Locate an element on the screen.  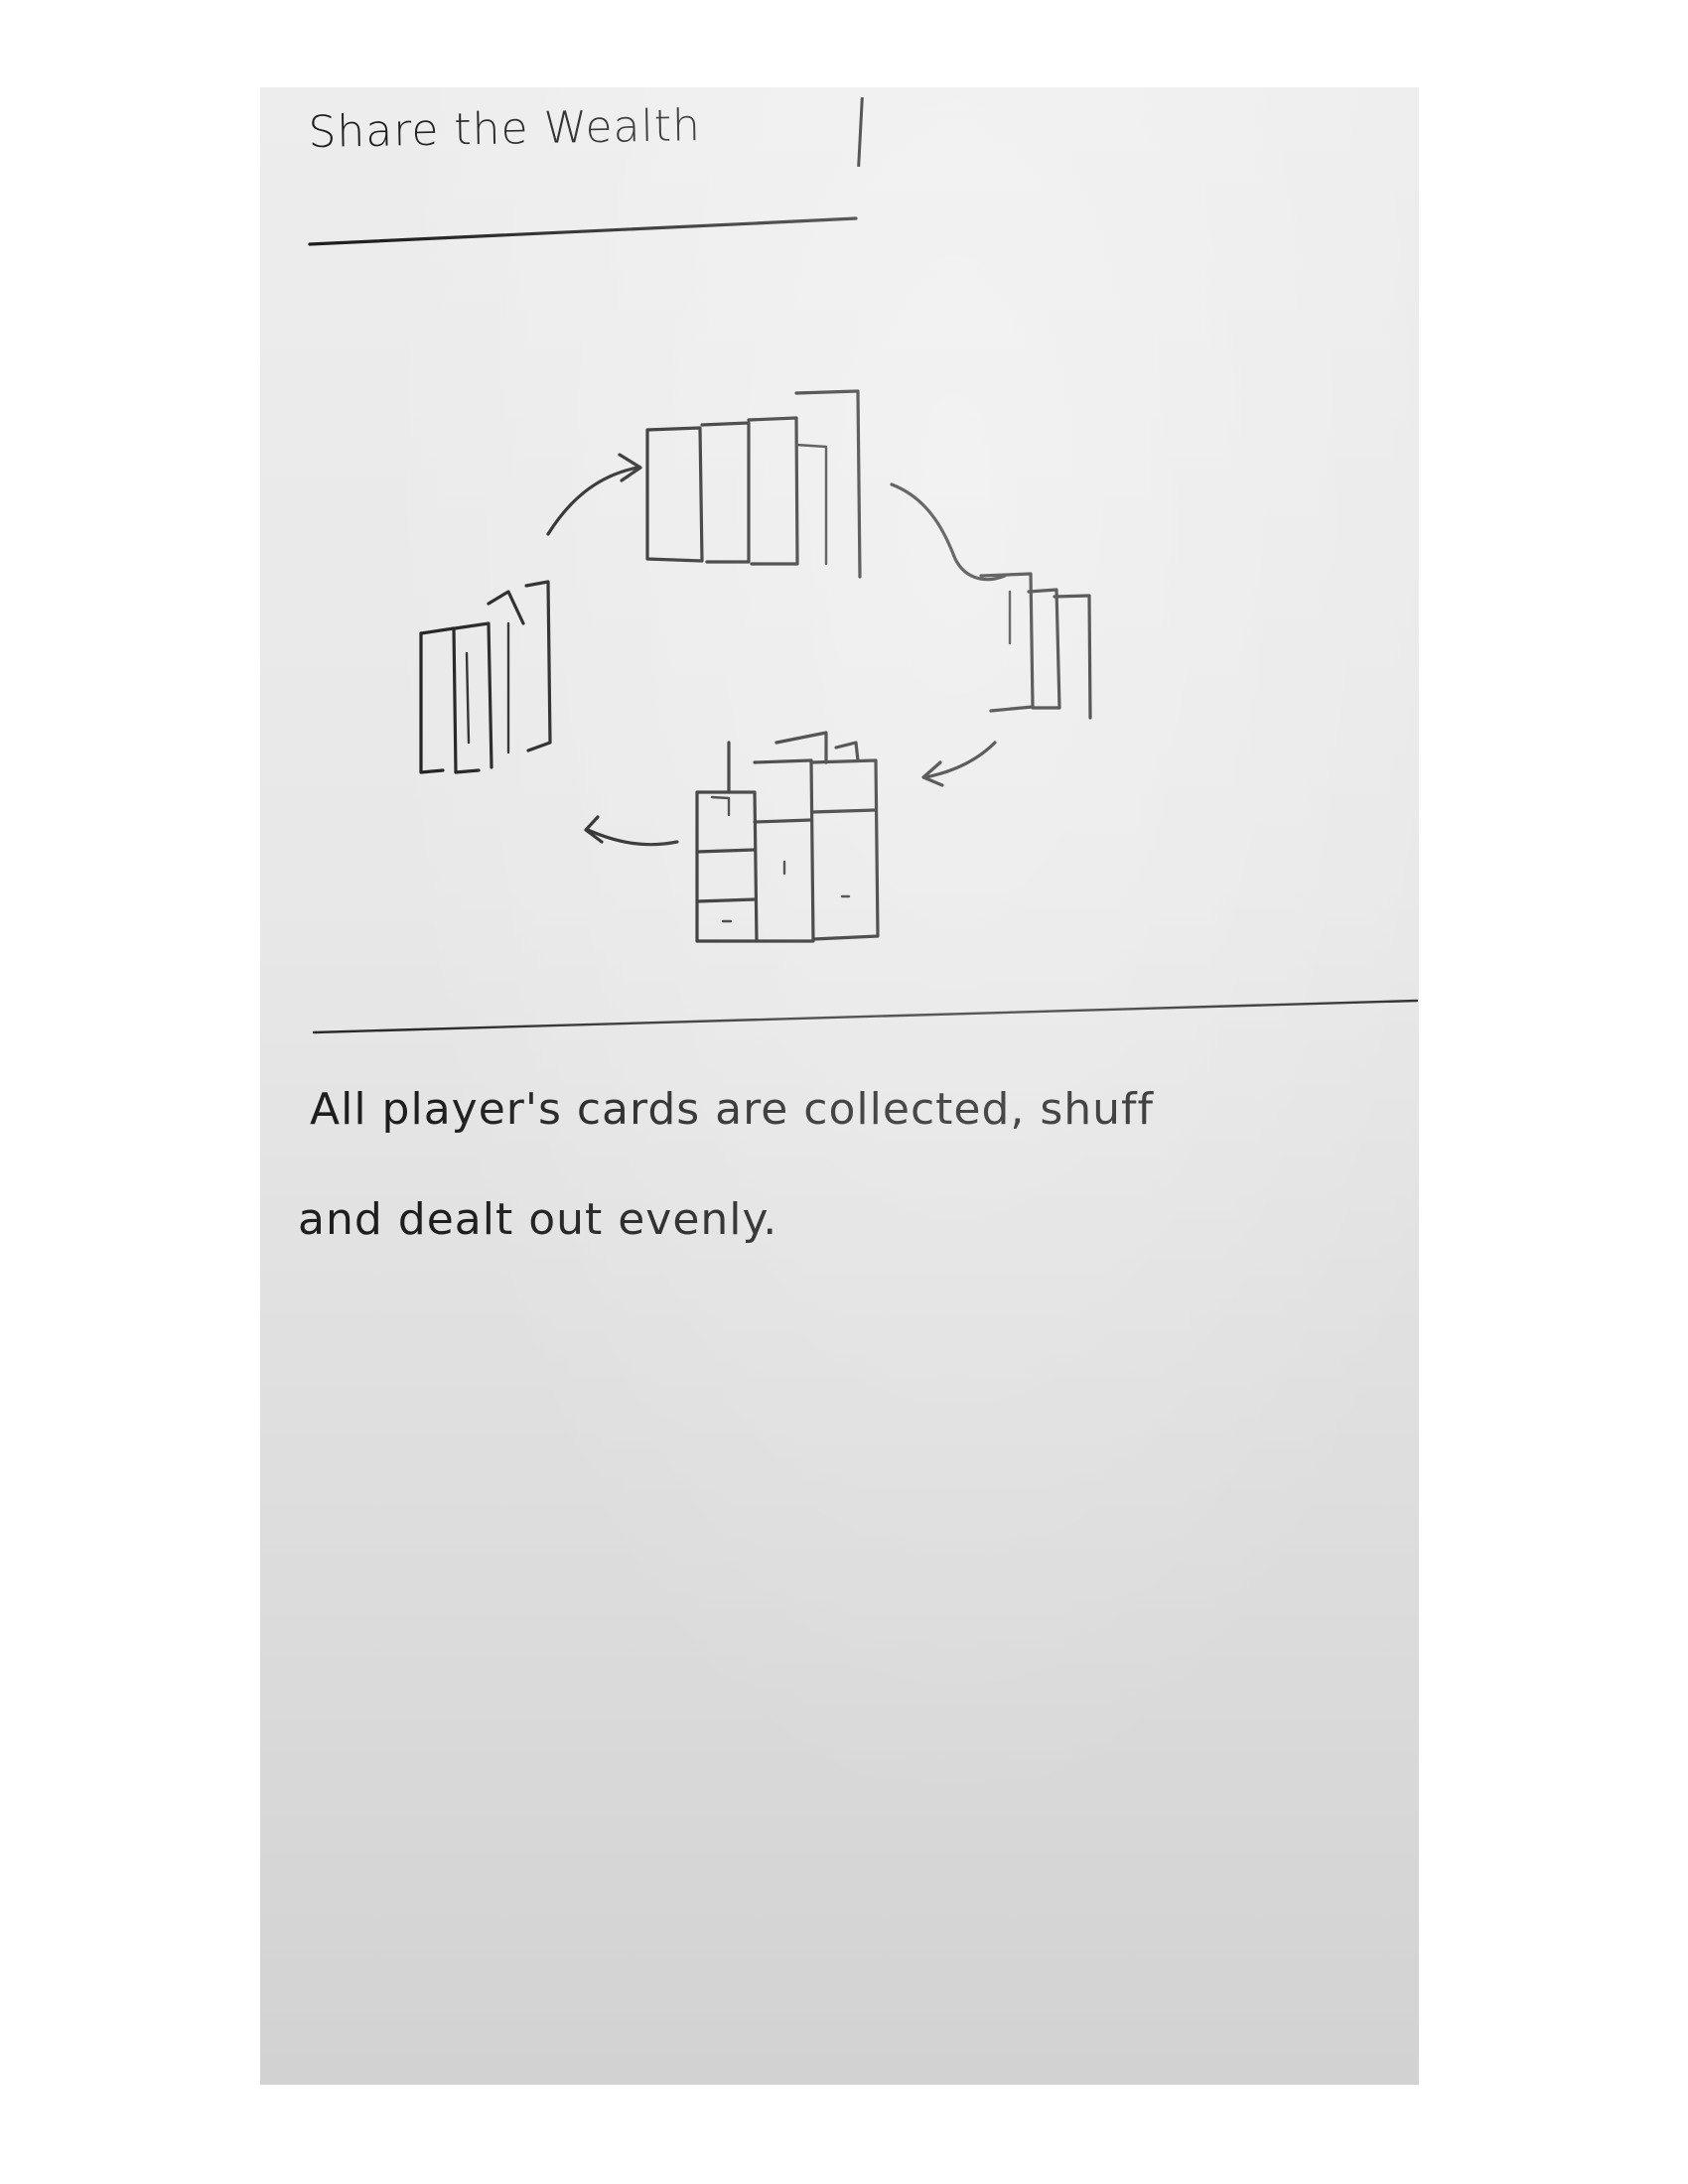
hand-right is located at coordinates (1035, 646).